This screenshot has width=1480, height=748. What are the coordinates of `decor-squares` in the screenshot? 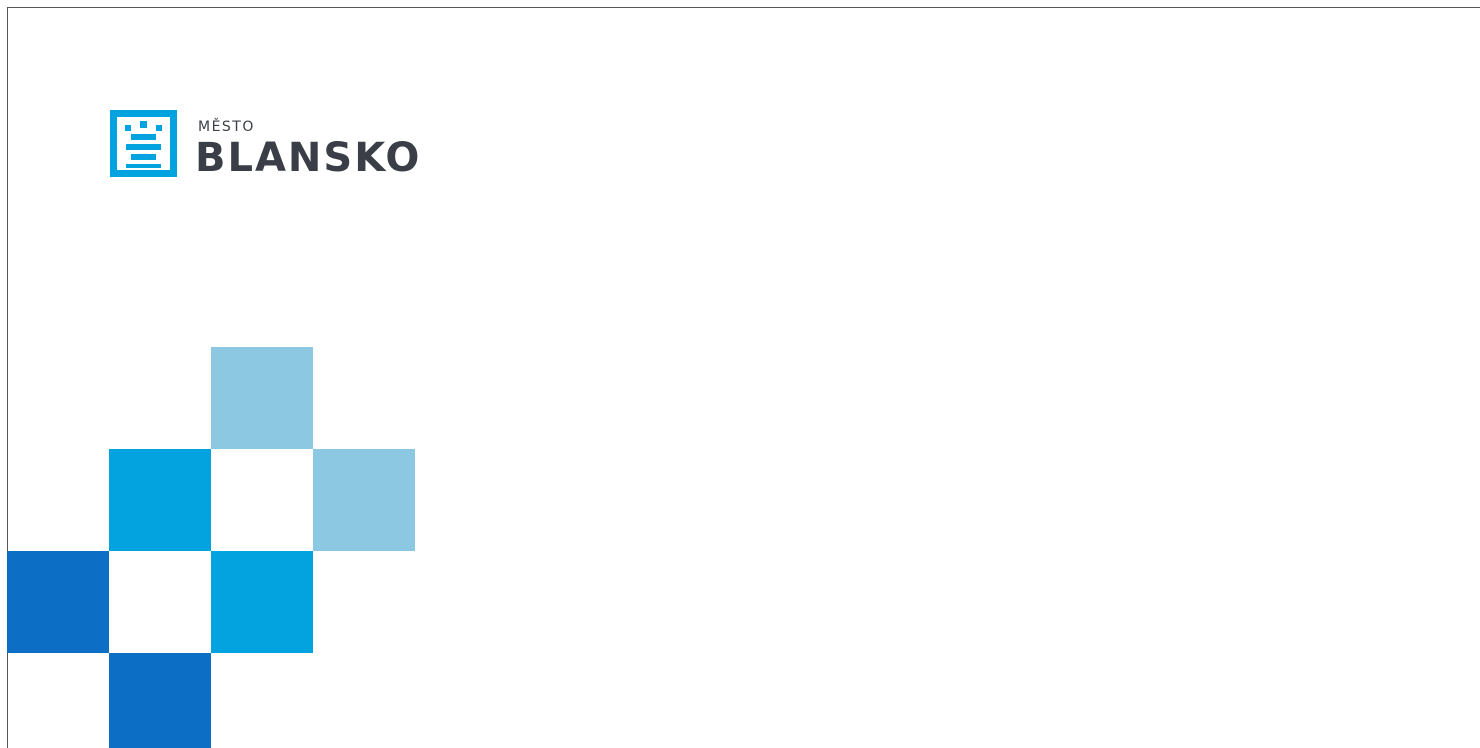 It's located at (211, 547).